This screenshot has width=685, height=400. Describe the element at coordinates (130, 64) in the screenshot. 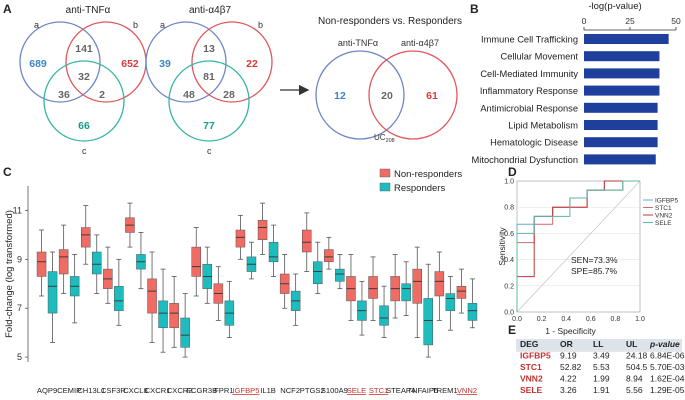

I see `venn-left-b-only: 652` at that location.